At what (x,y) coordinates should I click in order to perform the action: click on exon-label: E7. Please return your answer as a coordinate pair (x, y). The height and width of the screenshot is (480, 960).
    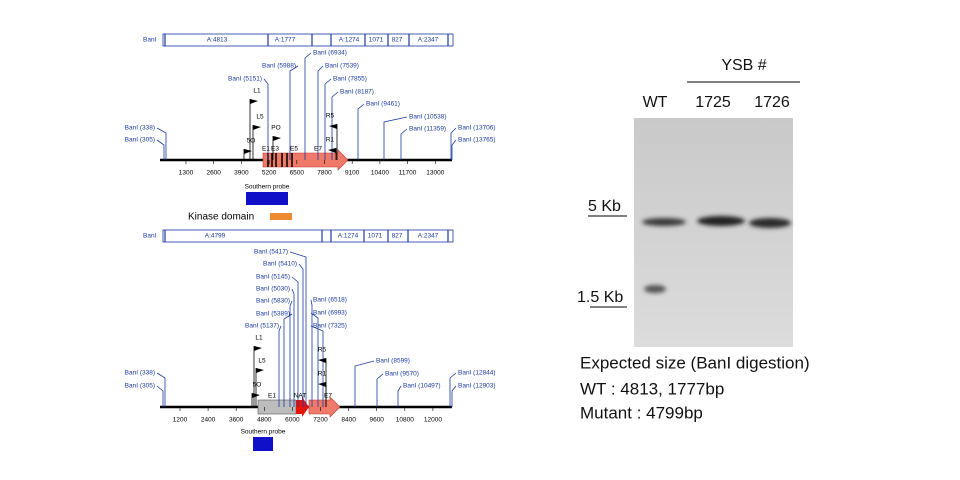
    Looking at the image, I should click on (328, 396).